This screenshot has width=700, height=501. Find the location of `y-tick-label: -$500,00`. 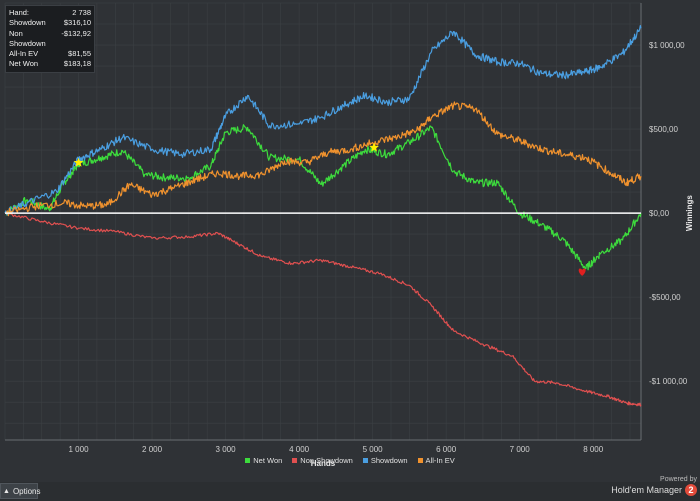

y-tick-label: -$500,00 is located at coordinates (665, 297).